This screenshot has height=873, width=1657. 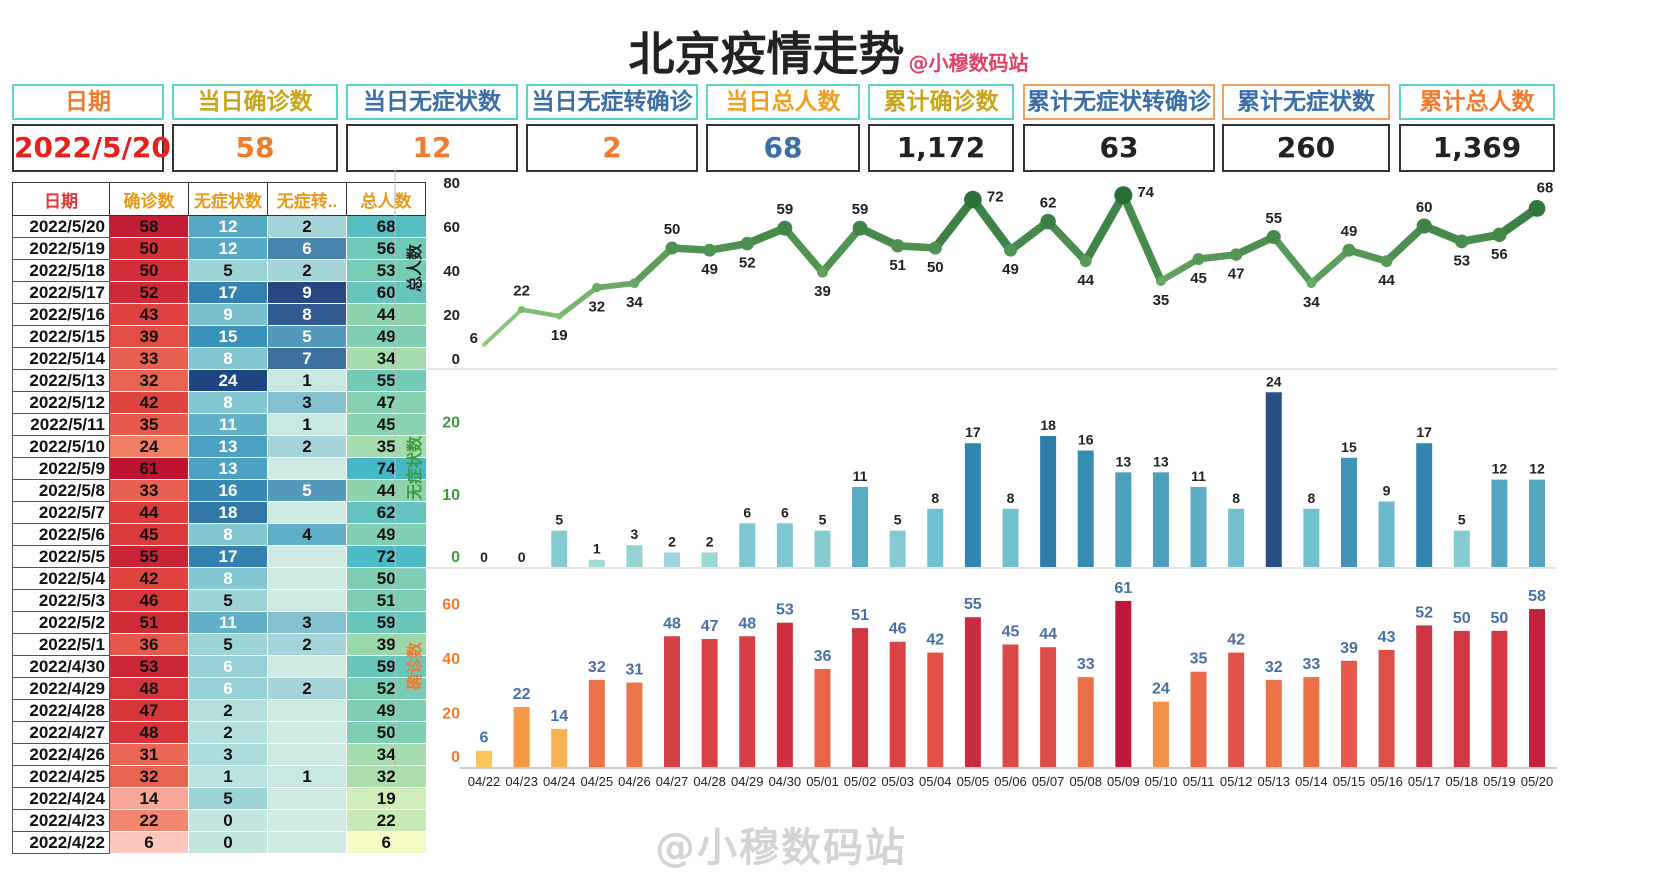 What do you see at coordinates (255, 148) in the screenshot?
I see `kpi-value: 58` at bounding box center [255, 148].